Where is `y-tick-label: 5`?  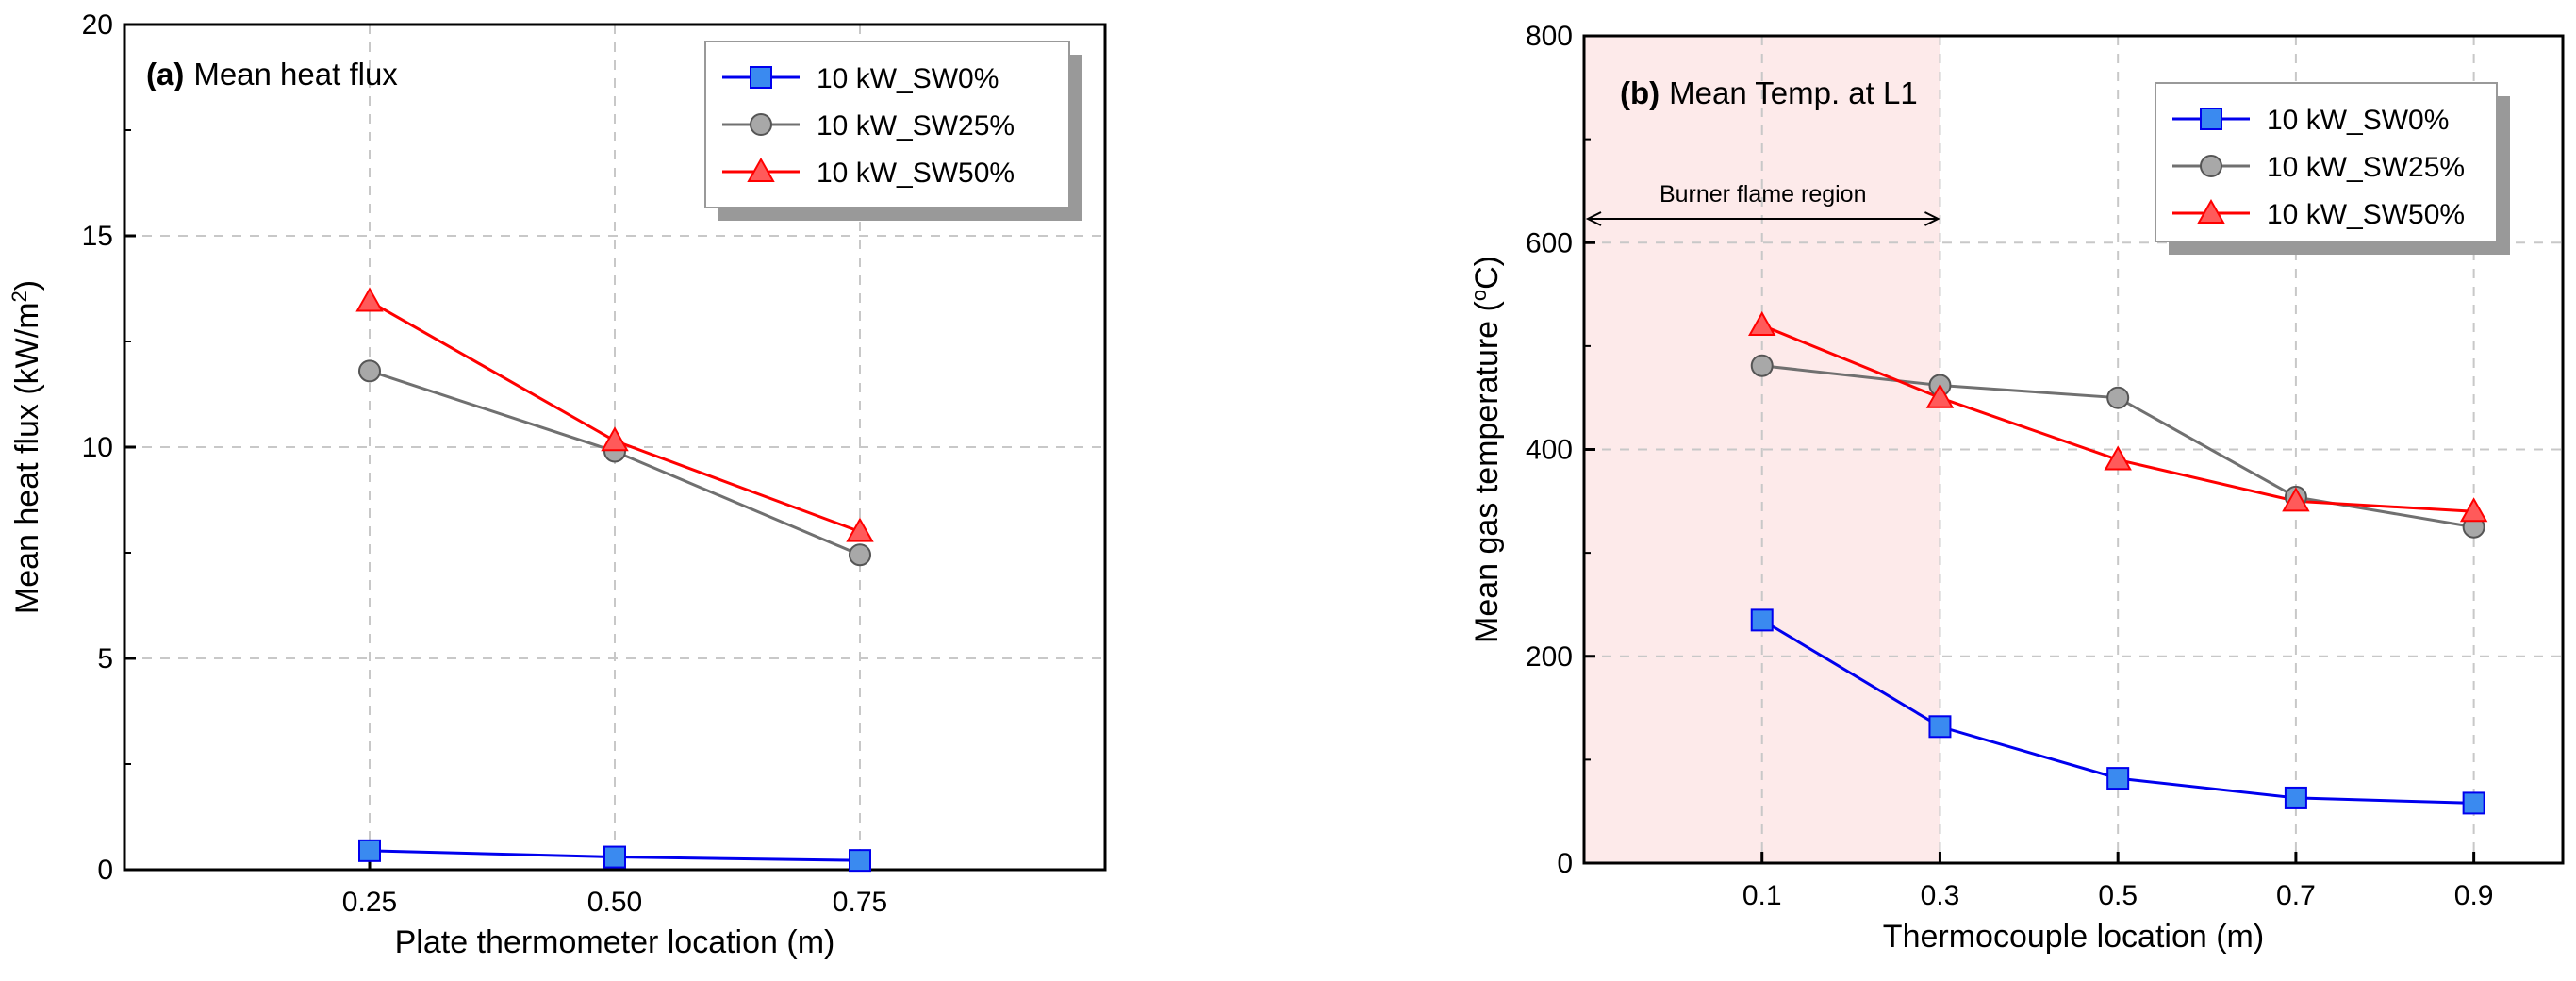 y-tick-label: 5 is located at coordinates (105, 659).